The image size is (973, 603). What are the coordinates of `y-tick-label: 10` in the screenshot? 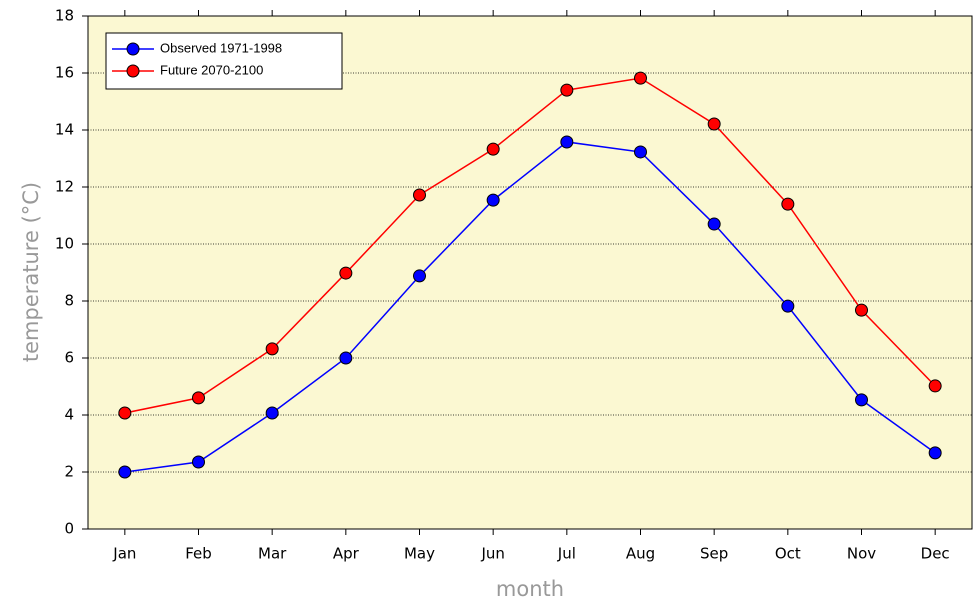 It's located at (64, 244).